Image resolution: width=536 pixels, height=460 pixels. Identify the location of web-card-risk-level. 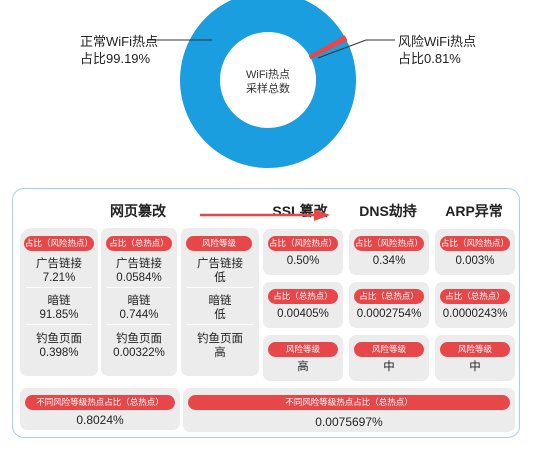
(220, 302).